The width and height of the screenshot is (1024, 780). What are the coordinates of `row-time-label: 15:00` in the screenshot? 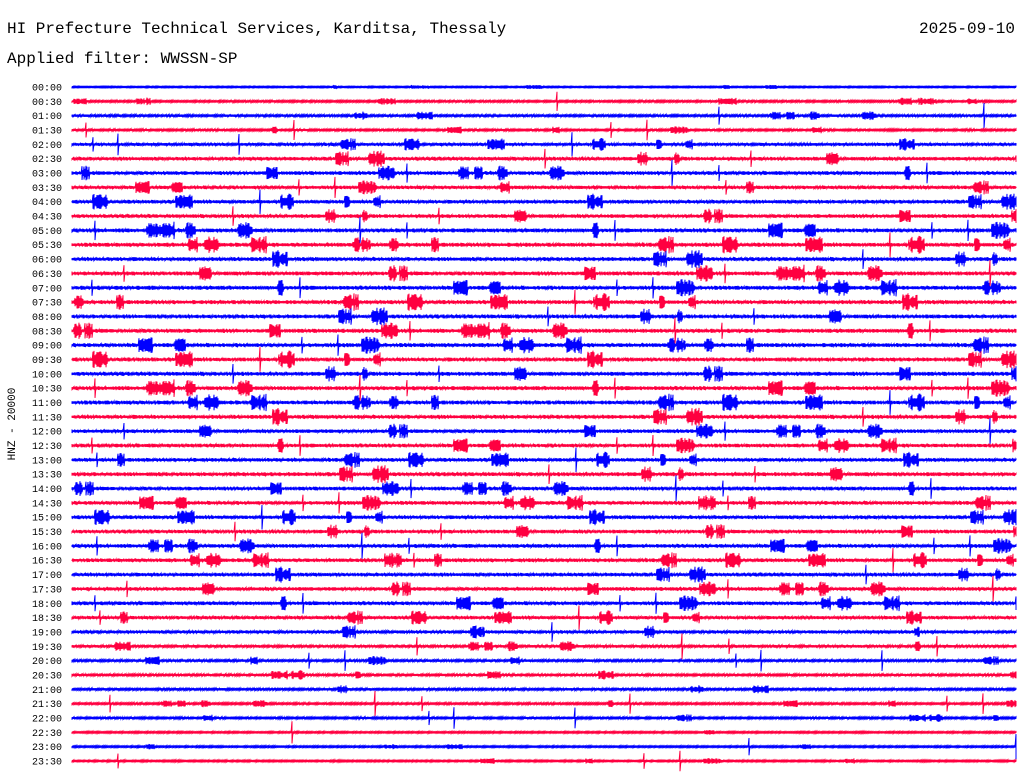 It's located at (47, 519).